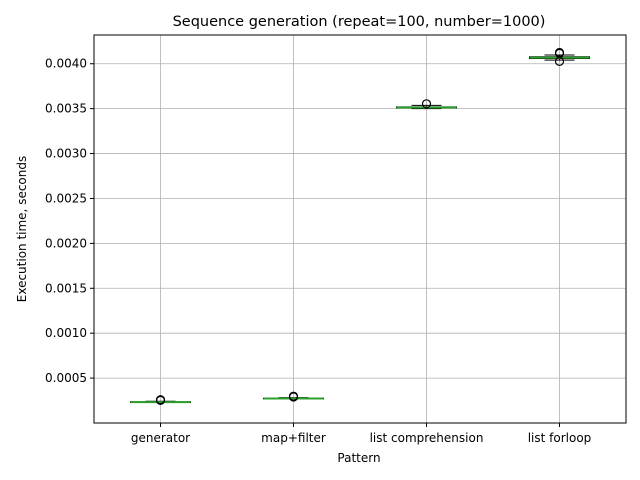 This screenshot has width=640, height=480. What do you see at coordinates (66, 198) in the screenshot?
I see `y-tick-label: 0.0025` at bounding box center [66, 198].